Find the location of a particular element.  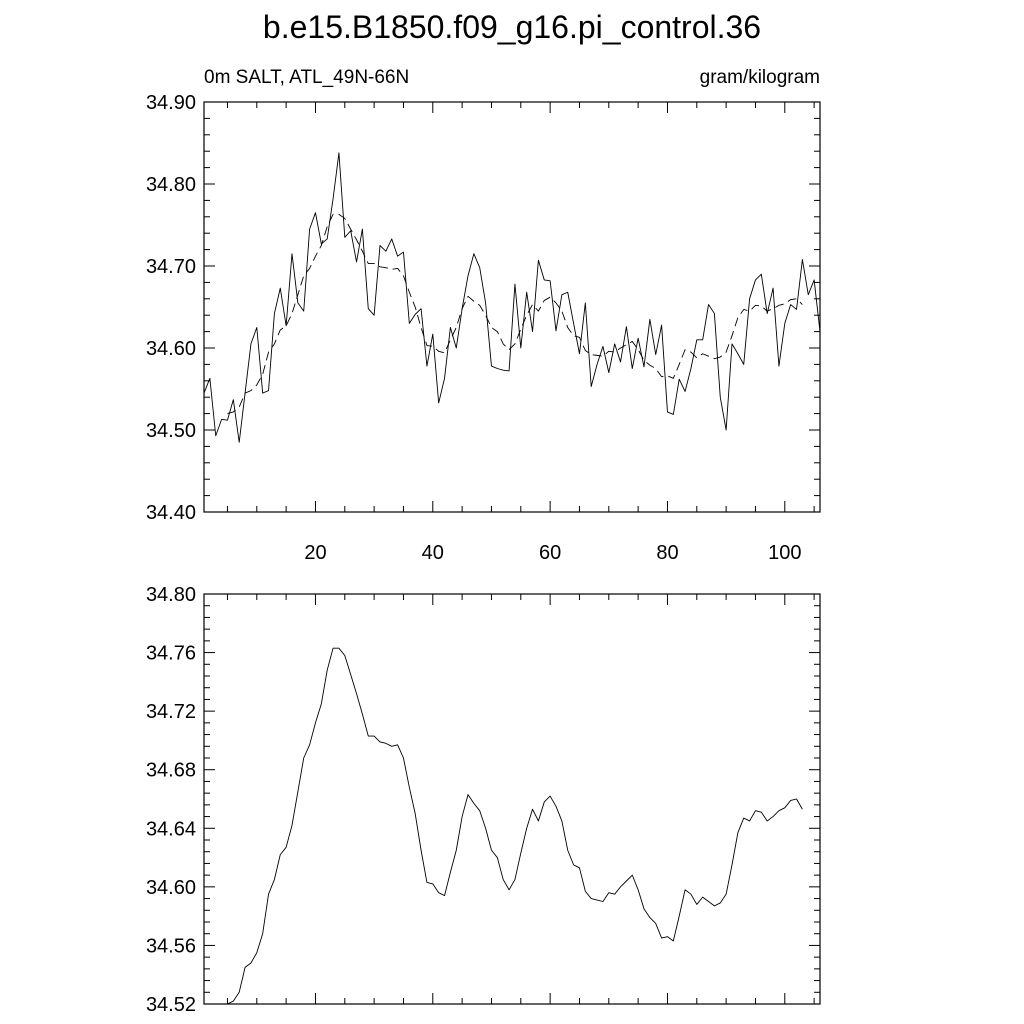

bottom-panel-y-tick-label: 34.60 is located at coordinates (171, 888).